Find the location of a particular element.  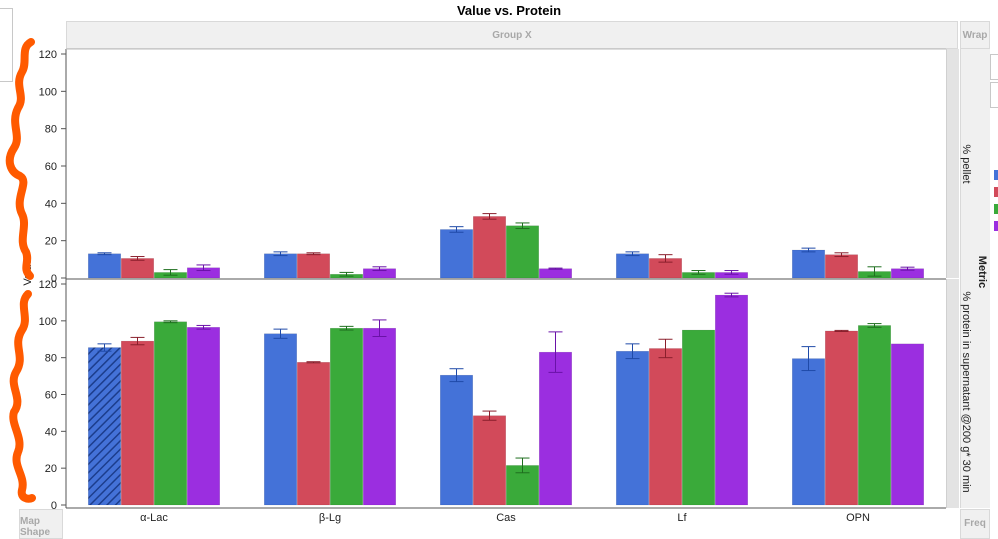

wrap-label: Wrap is located at coordinates (975, 35).